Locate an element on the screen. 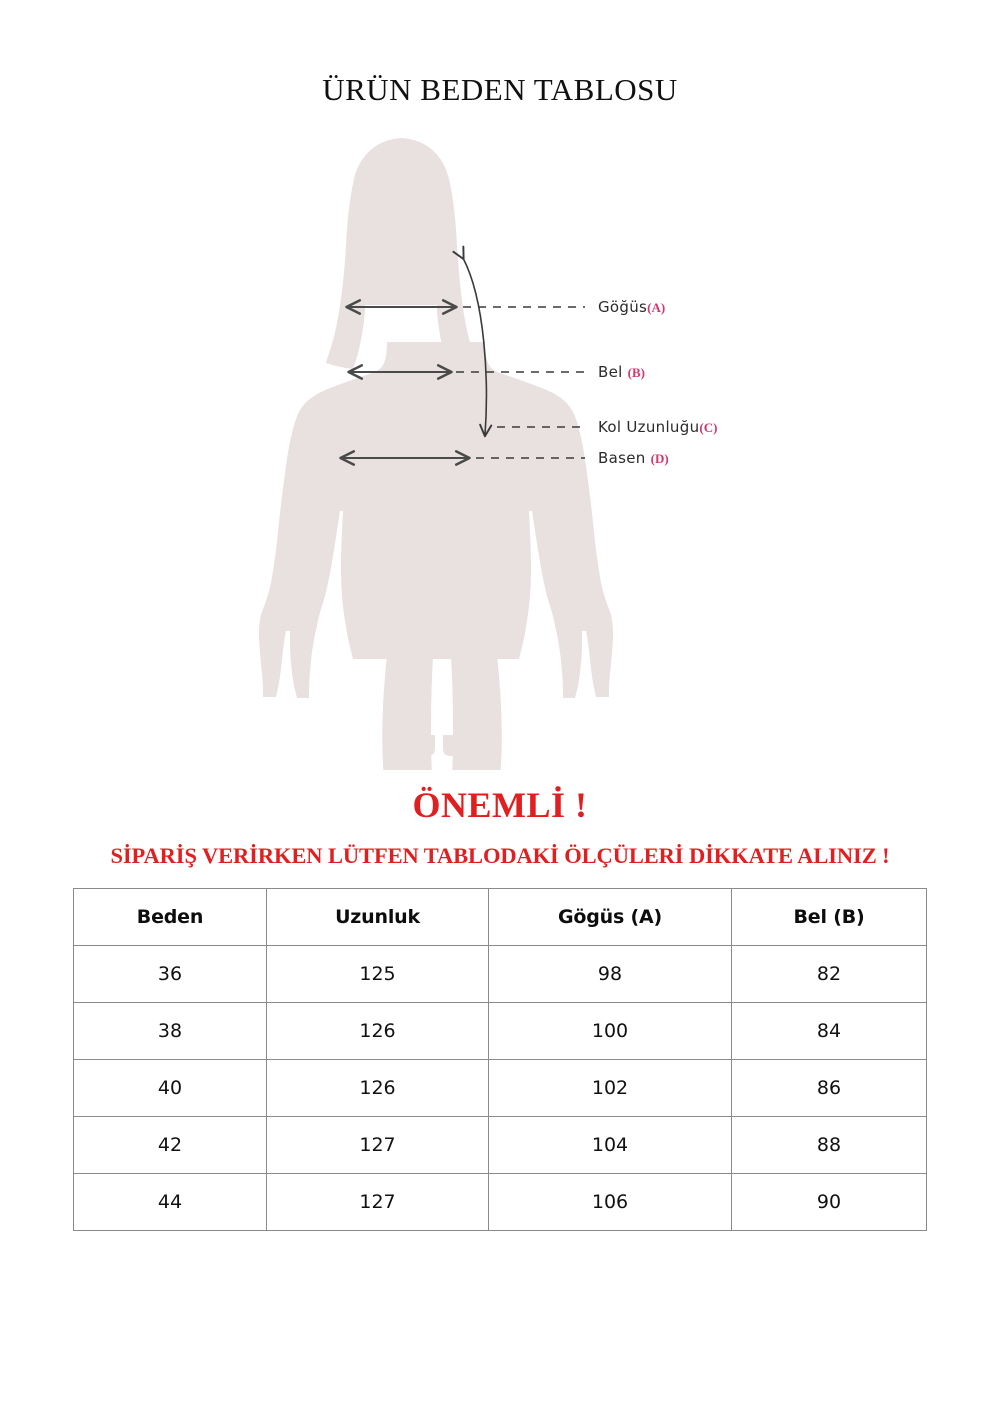  measure-label-waist-text: Bel is located at coordinates (610, 372).